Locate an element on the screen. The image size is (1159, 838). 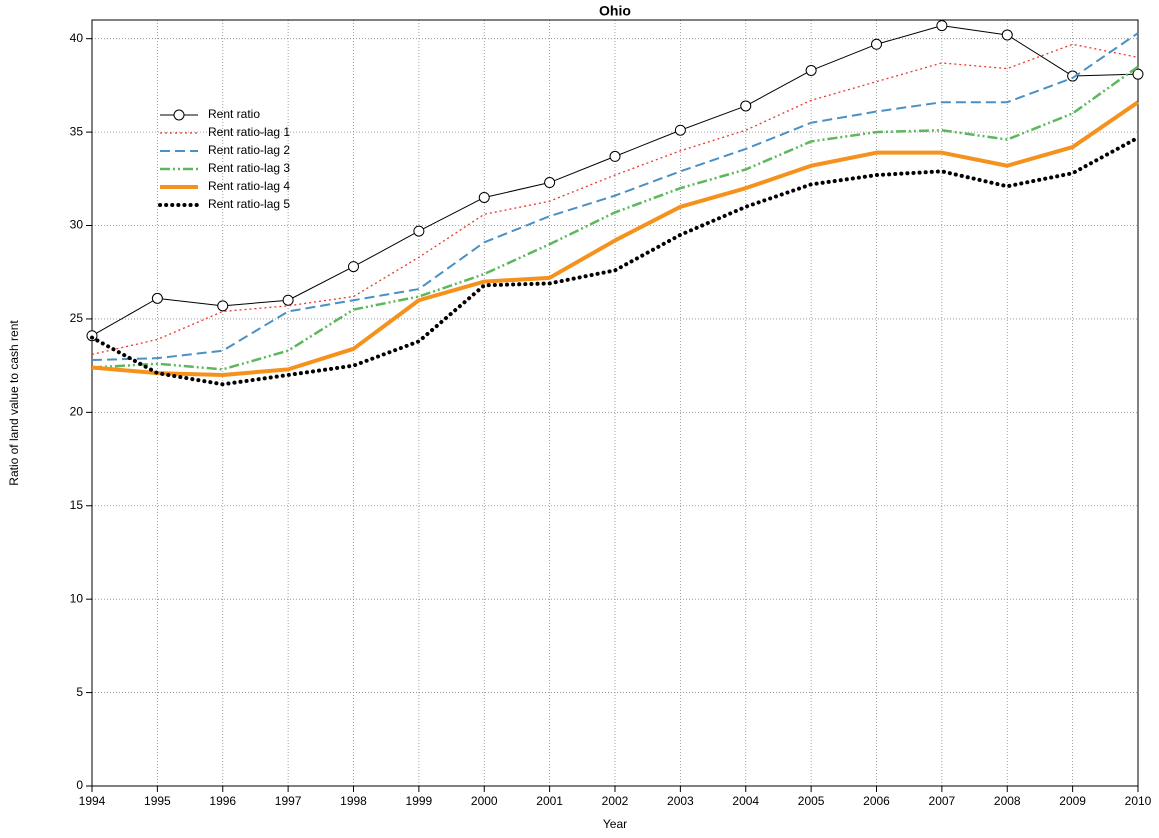
x-tick-label: 2008 is located at coordinates (1007, 801).